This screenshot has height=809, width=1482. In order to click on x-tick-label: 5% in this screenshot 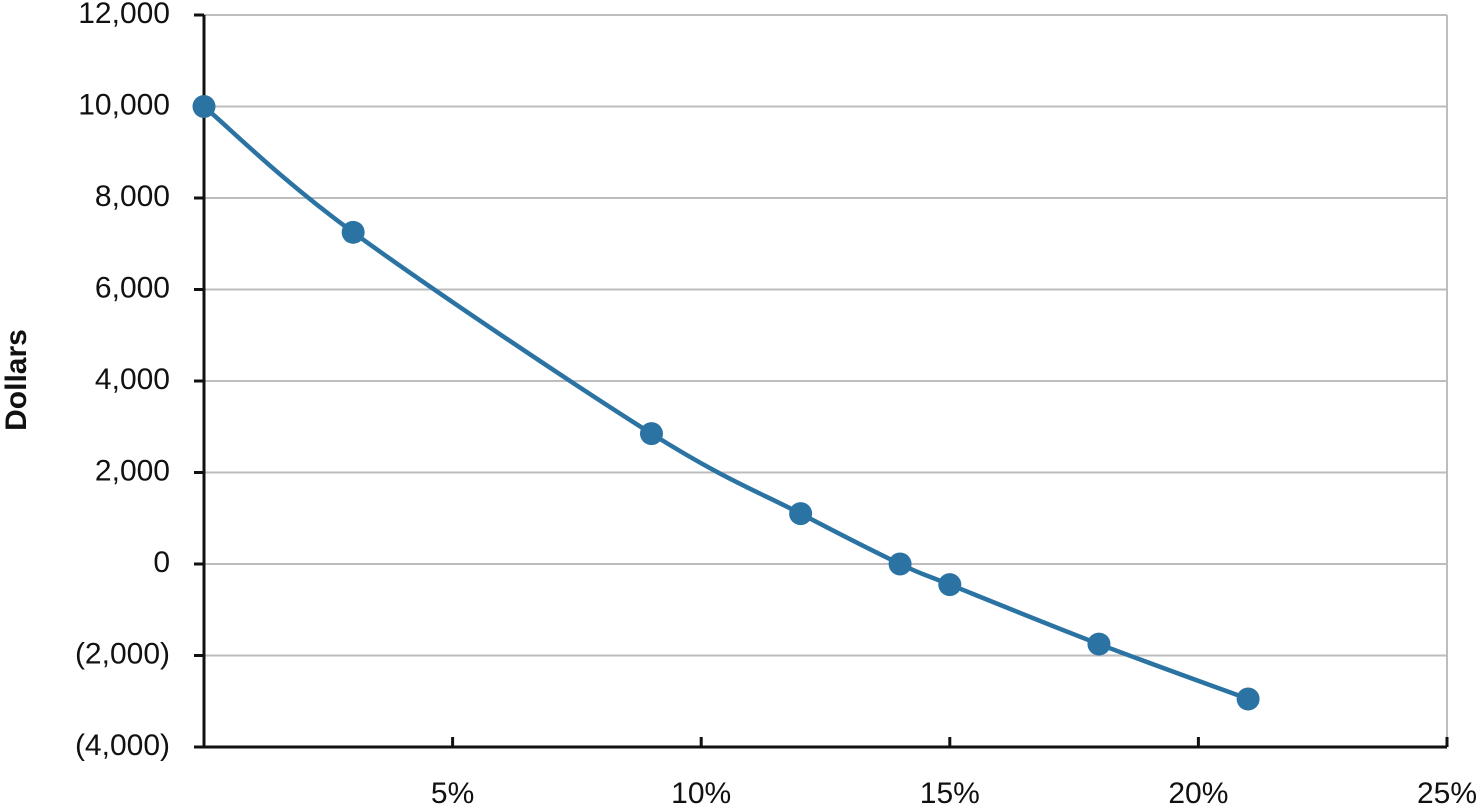, I will do `click(452, 793)`.